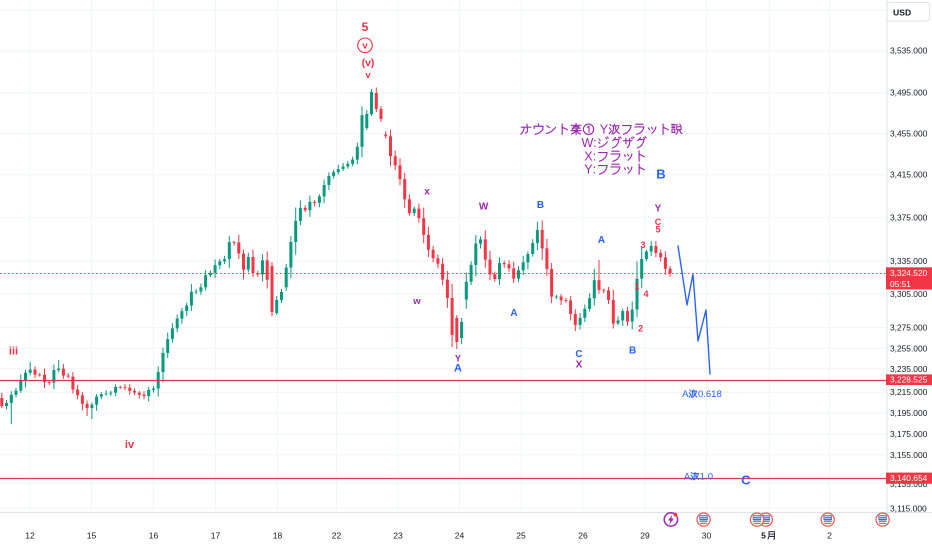 Image resolution: width=932 pixels, height=555 pixels. Describe the element at coordinates (30, 536) in the screenshot. I see `svg-text: 12` at that location.